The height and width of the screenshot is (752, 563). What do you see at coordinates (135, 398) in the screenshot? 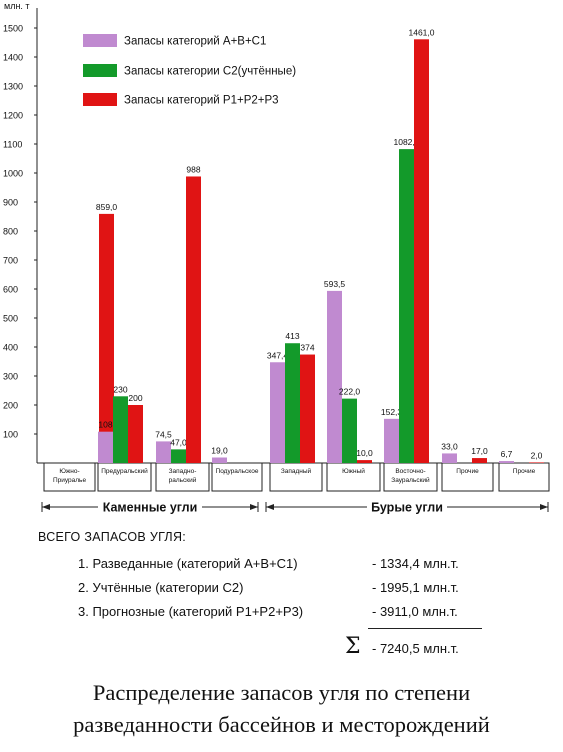
I see `bar-value-label: 200` at bounding box center [135, 398].